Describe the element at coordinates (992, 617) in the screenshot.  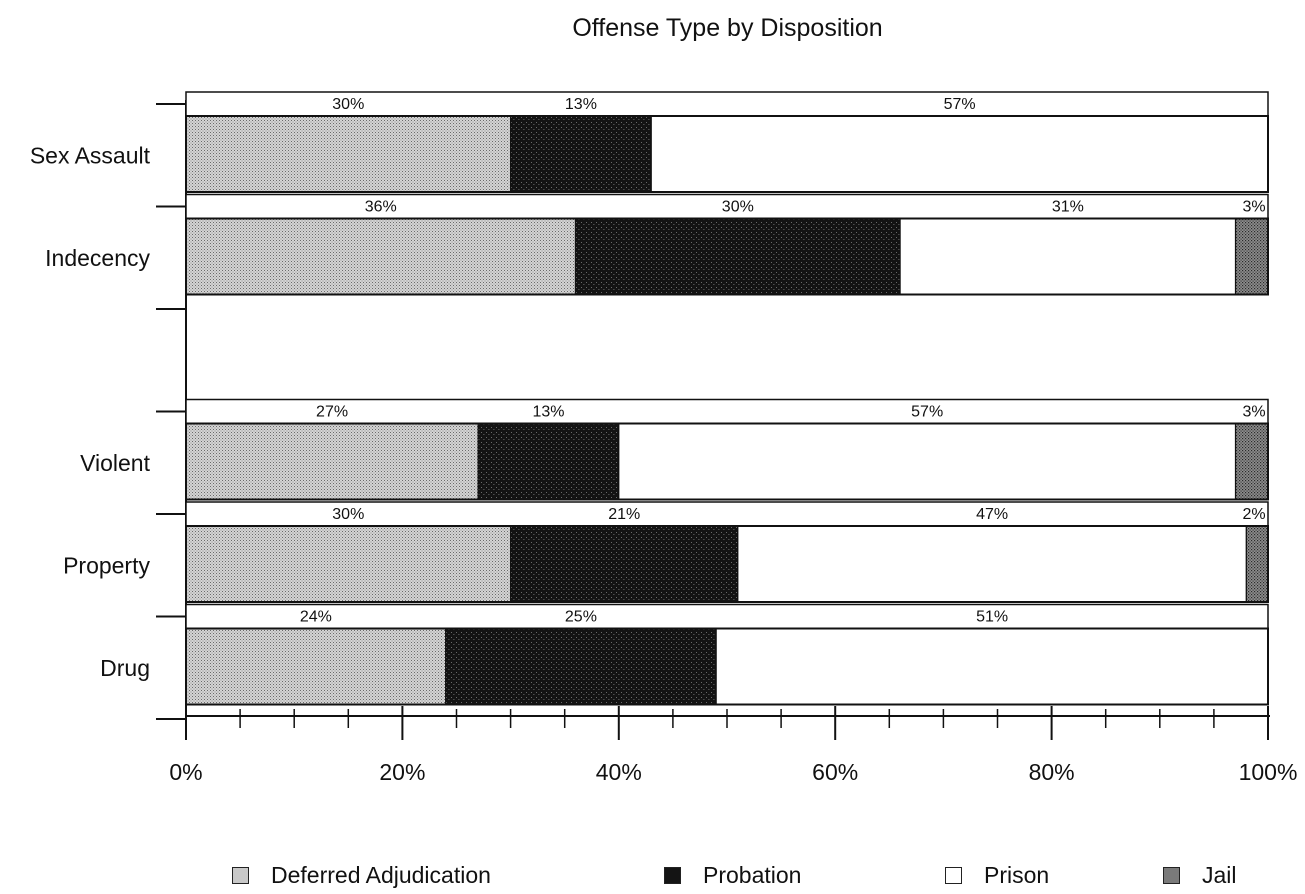
I see `data-label: 51%` at that location.